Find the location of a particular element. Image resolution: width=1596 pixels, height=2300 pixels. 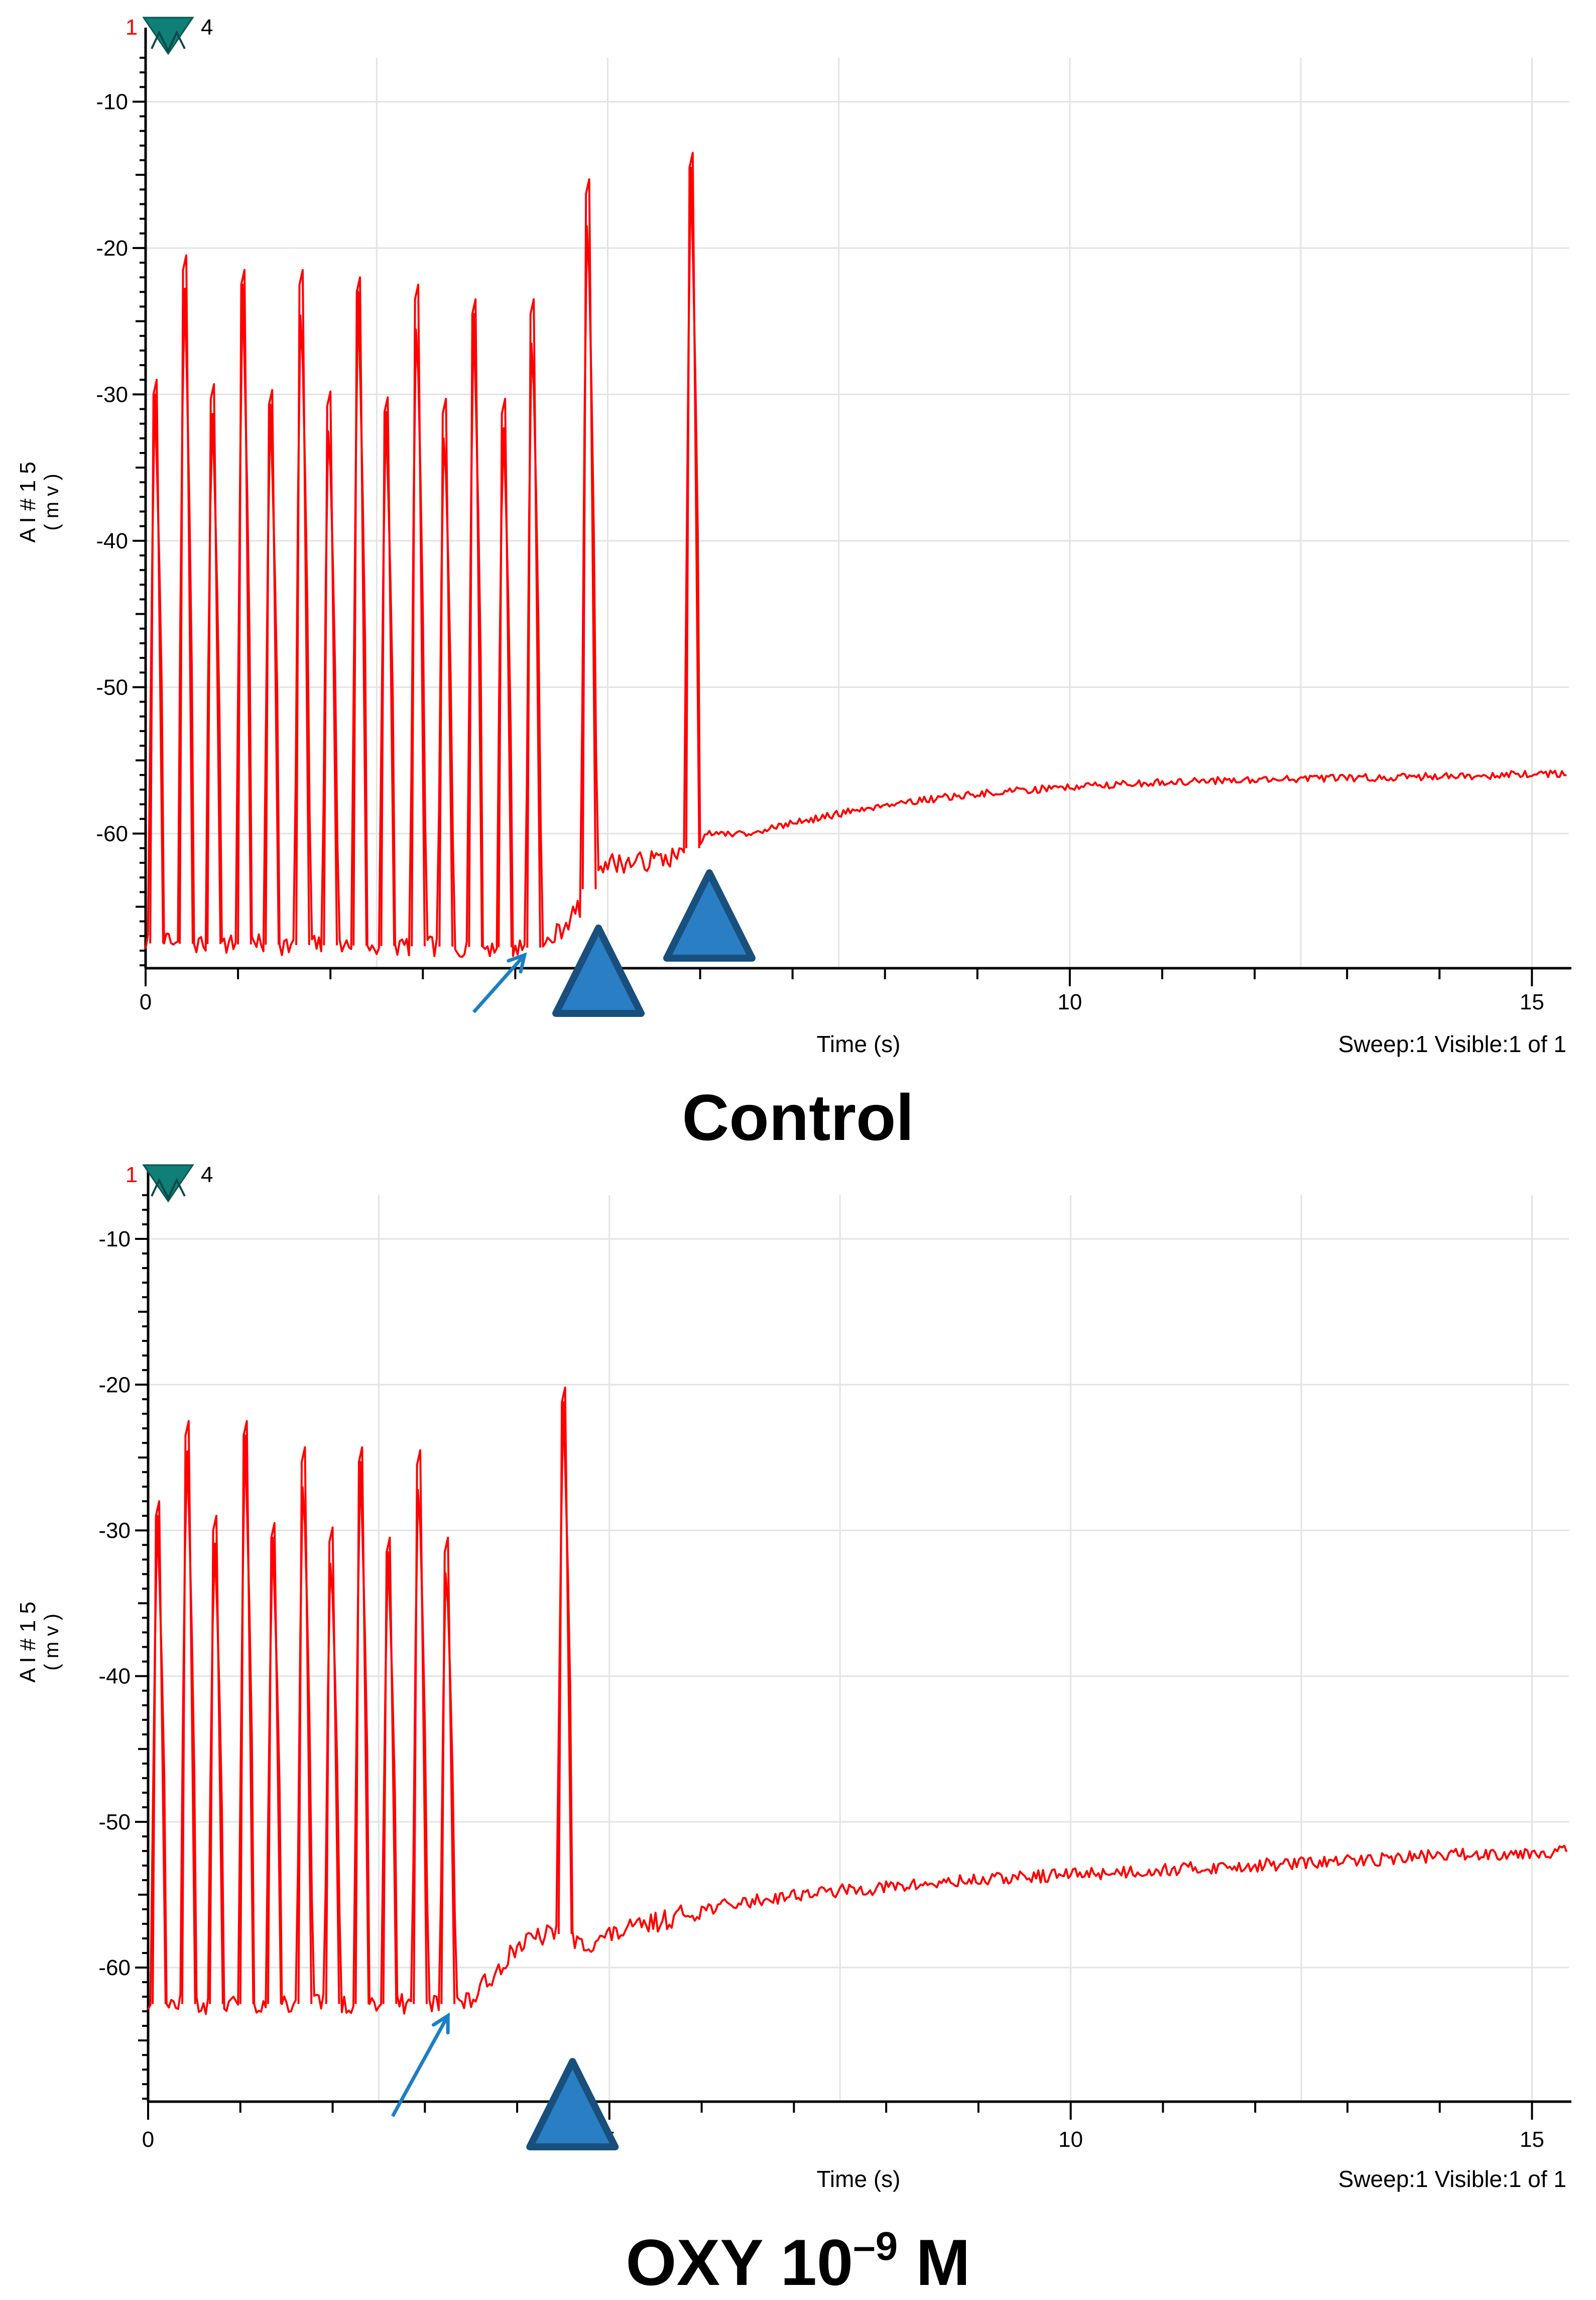

chart-title-control: Control is located at coordinates (798, 1117).